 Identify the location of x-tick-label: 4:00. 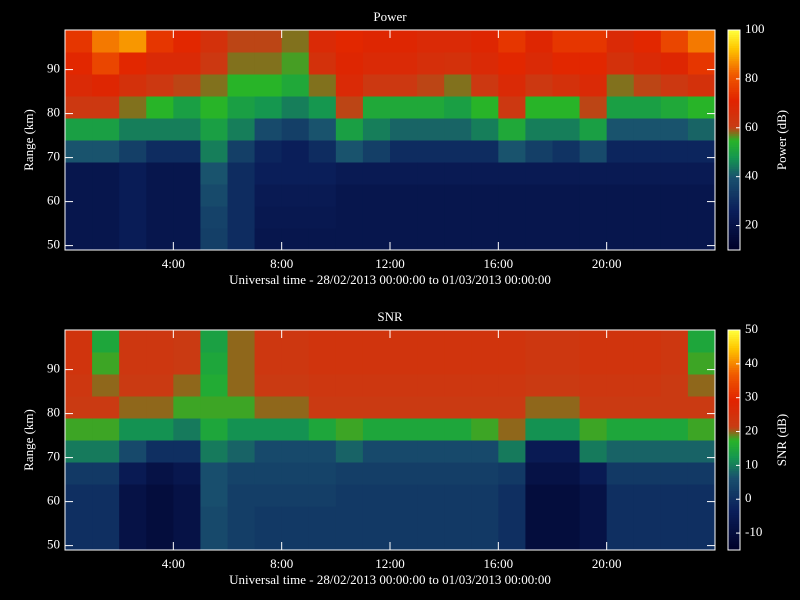
(173, 263).